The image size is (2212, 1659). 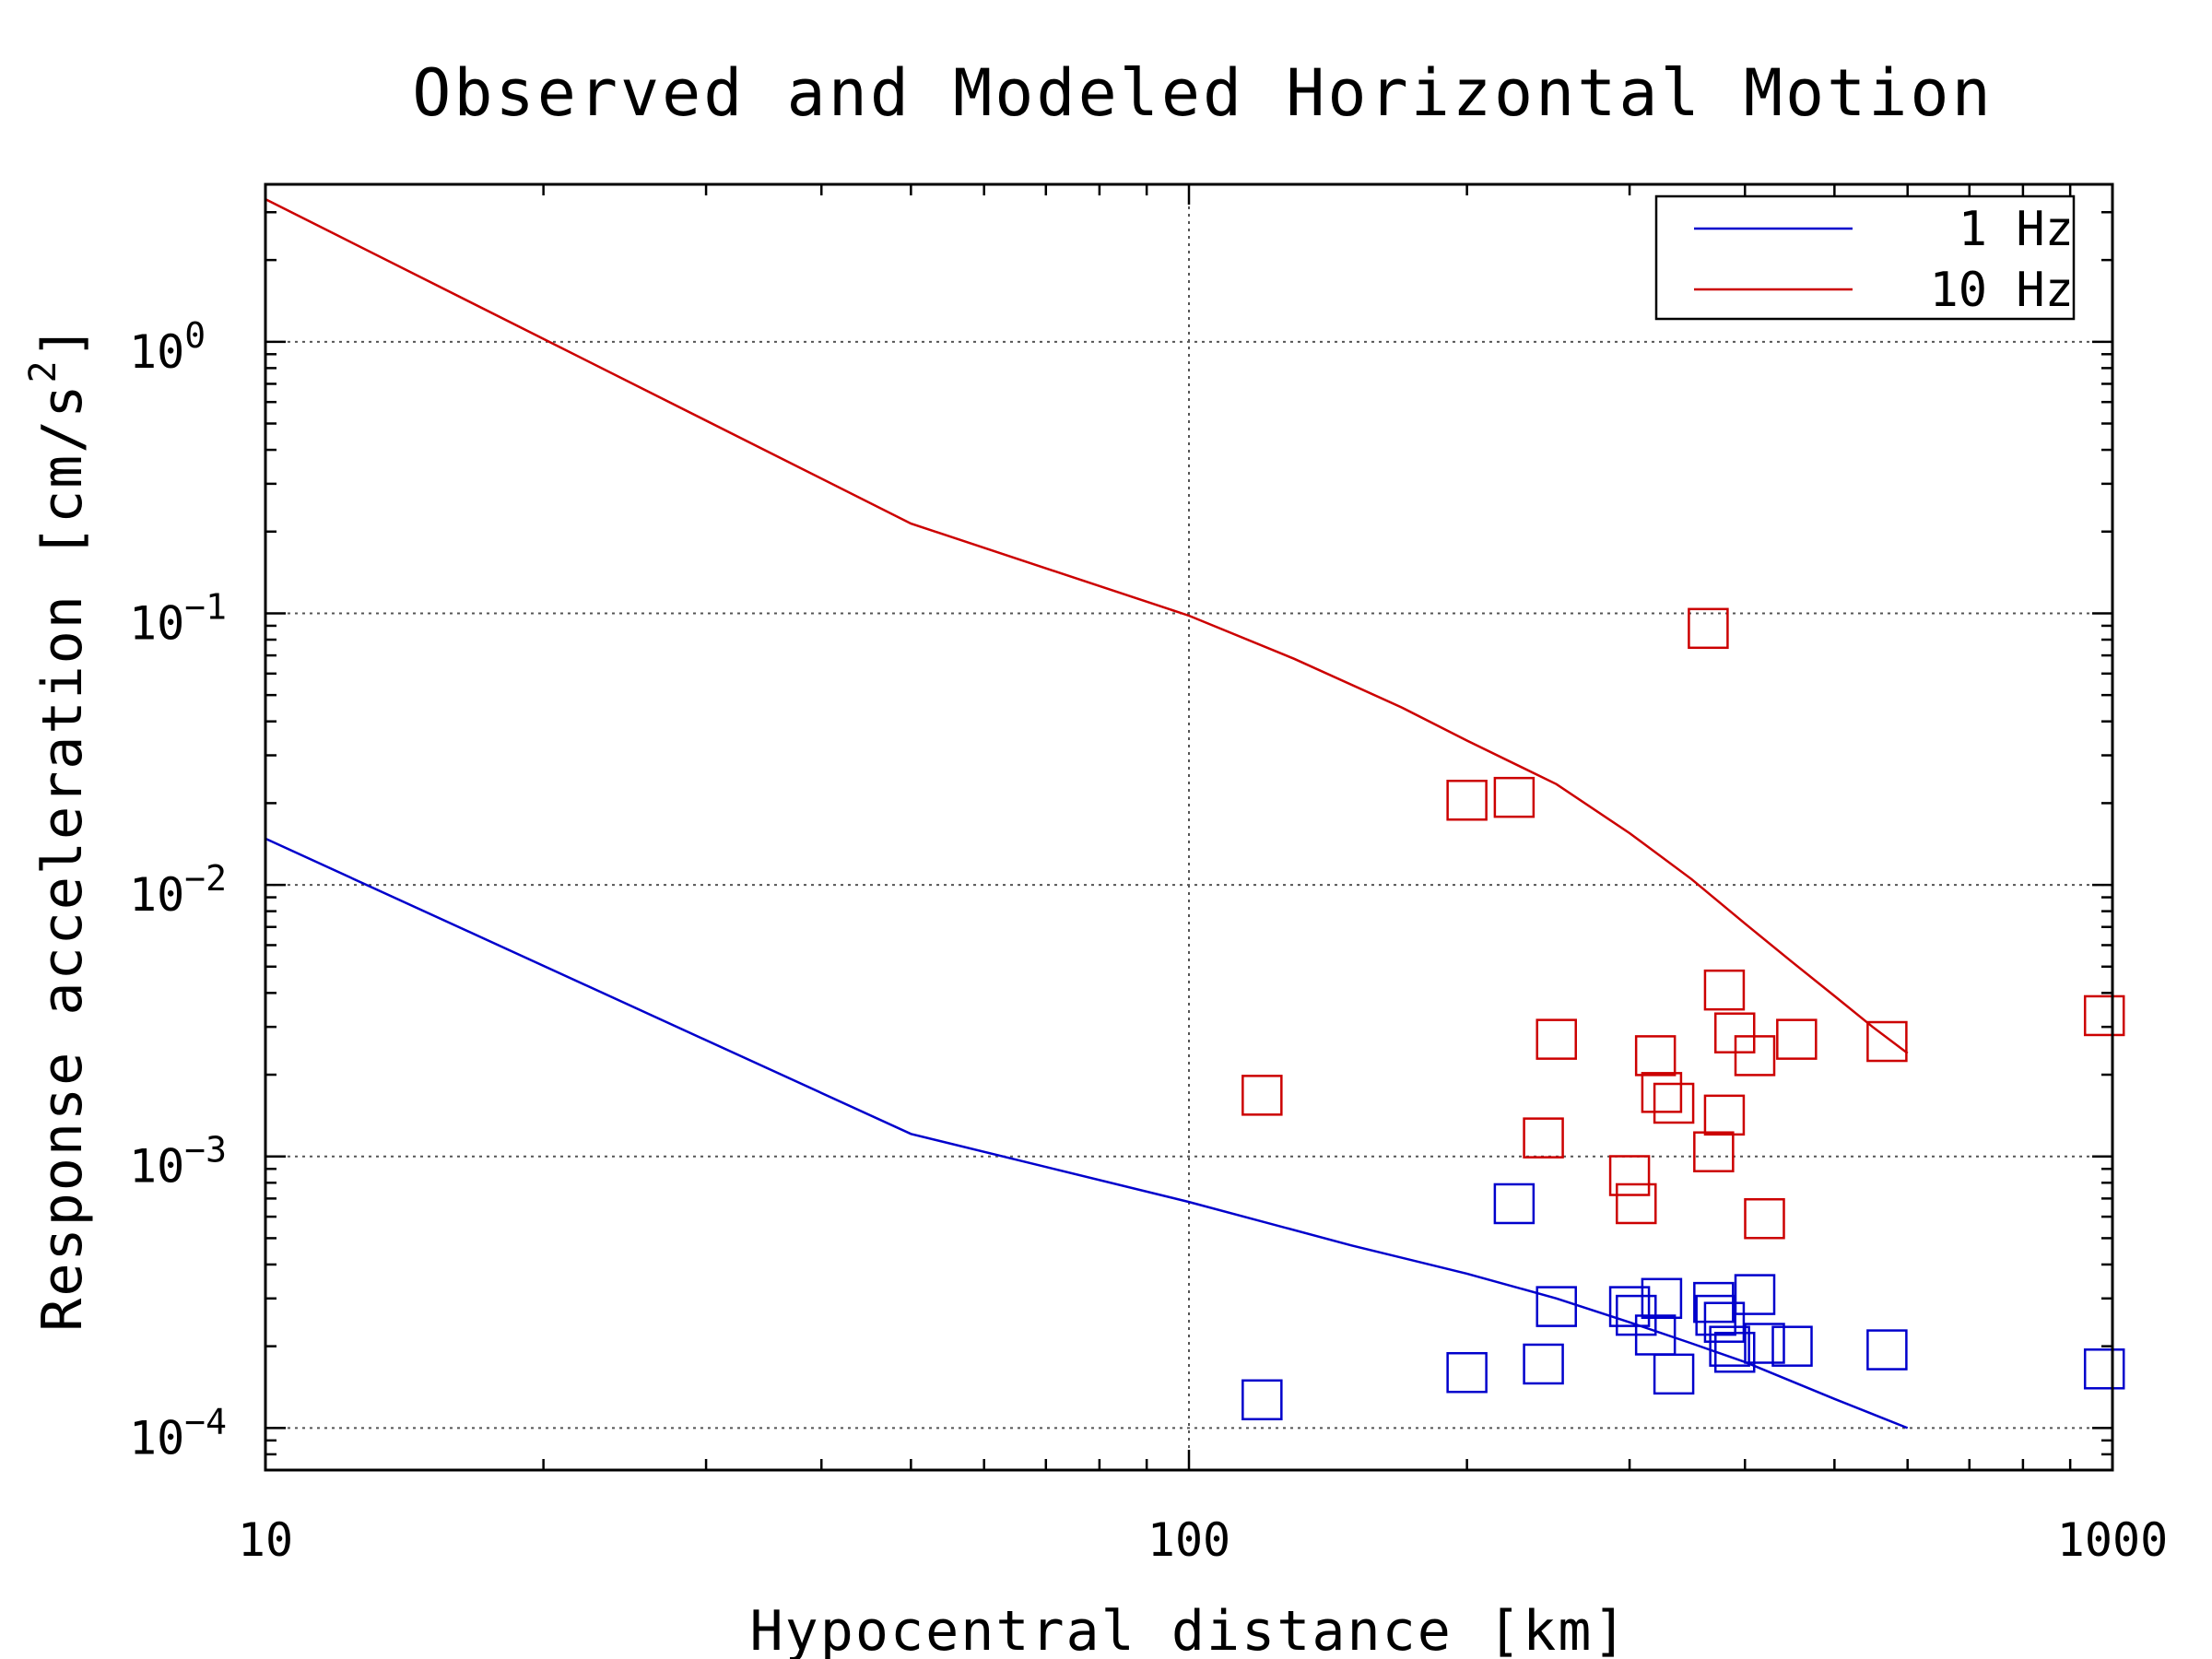 I want to click on x-axis-label: Hypocentral distance [km], so click(x=1188, y=1629).